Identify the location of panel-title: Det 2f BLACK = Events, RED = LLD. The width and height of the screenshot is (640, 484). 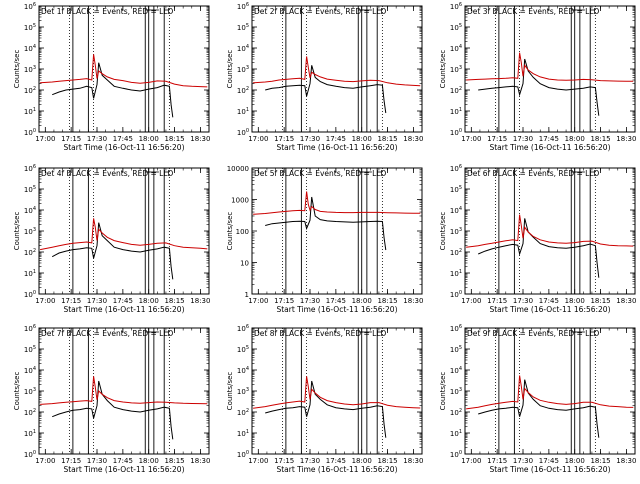
(320, 11).